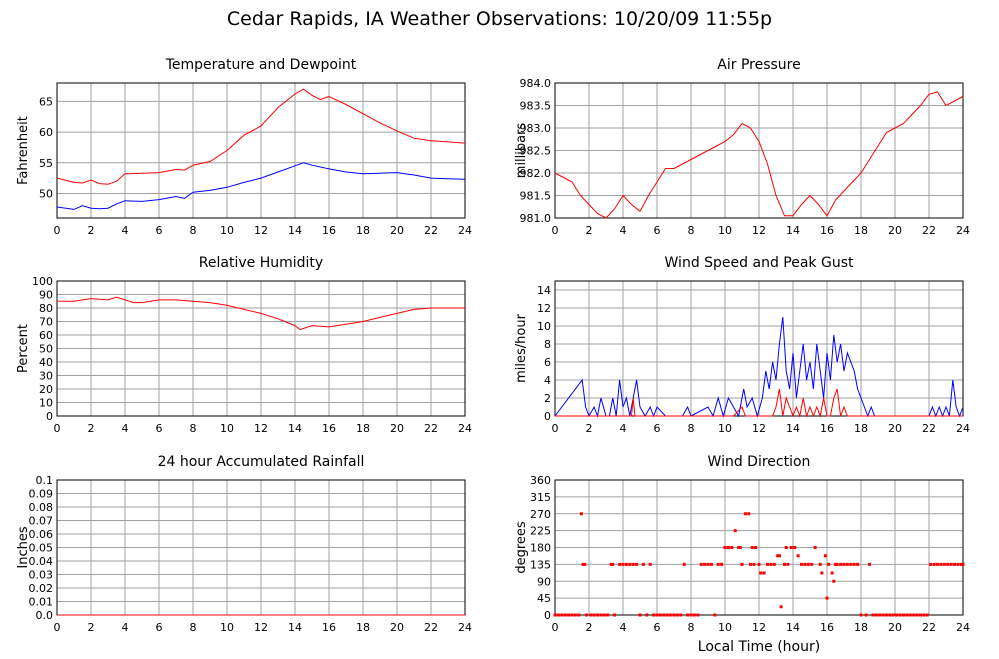 This screenshot has width=999, height=659. Describe the element at coordinates (49, 416) in the screenshot. I see `humidity-ytick-label: 0` at that location.